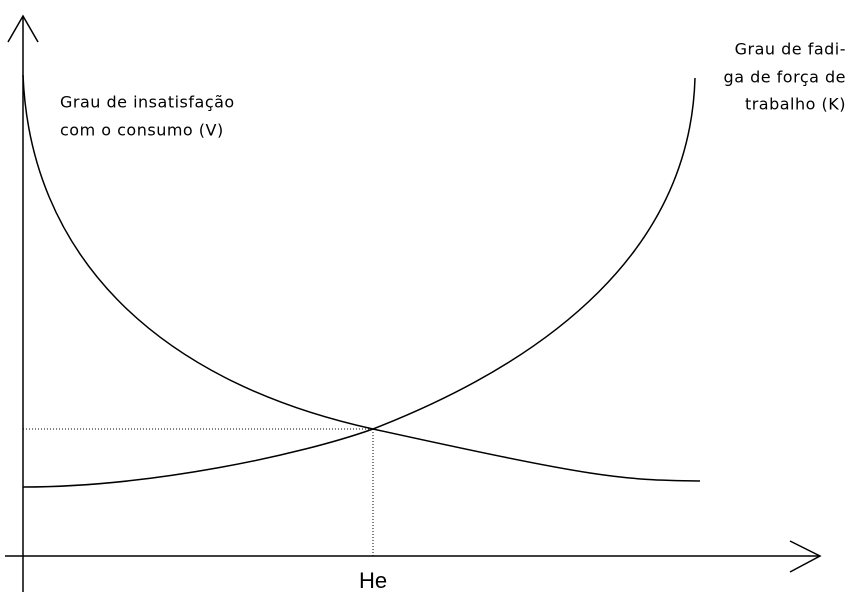  Describe the element at coordinates (142, 130) in the screenshot. I see `v-curve-label: com o consumo (V)` at that location.